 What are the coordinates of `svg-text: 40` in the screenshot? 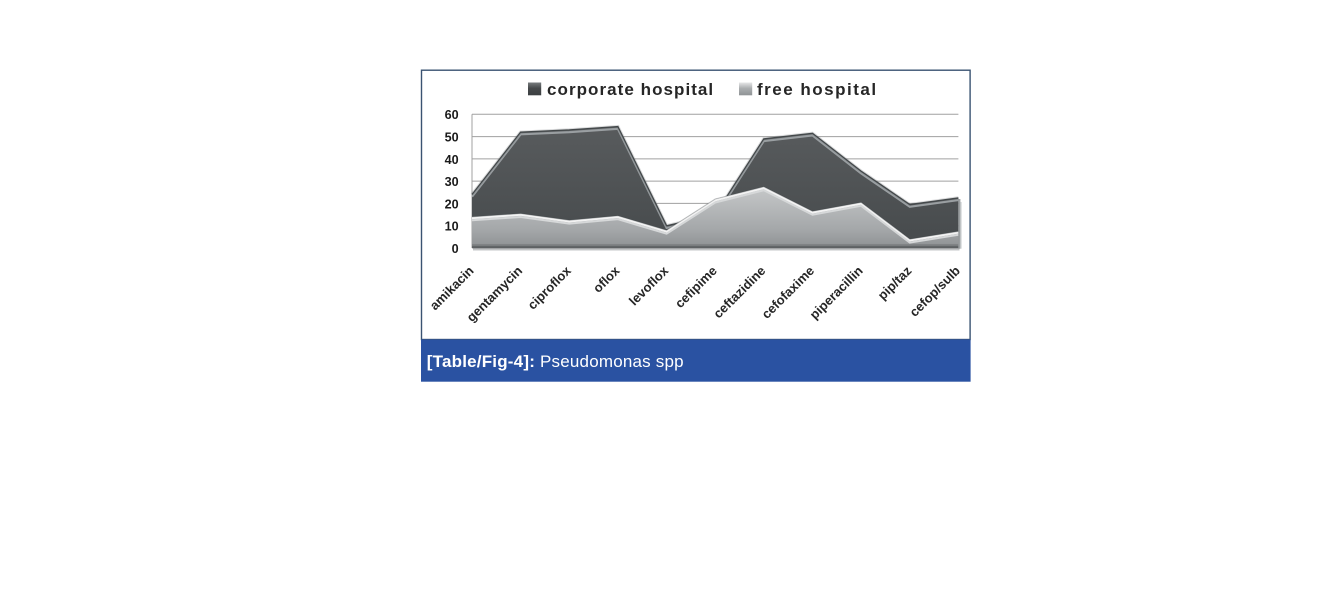 It's located at (452, 160).